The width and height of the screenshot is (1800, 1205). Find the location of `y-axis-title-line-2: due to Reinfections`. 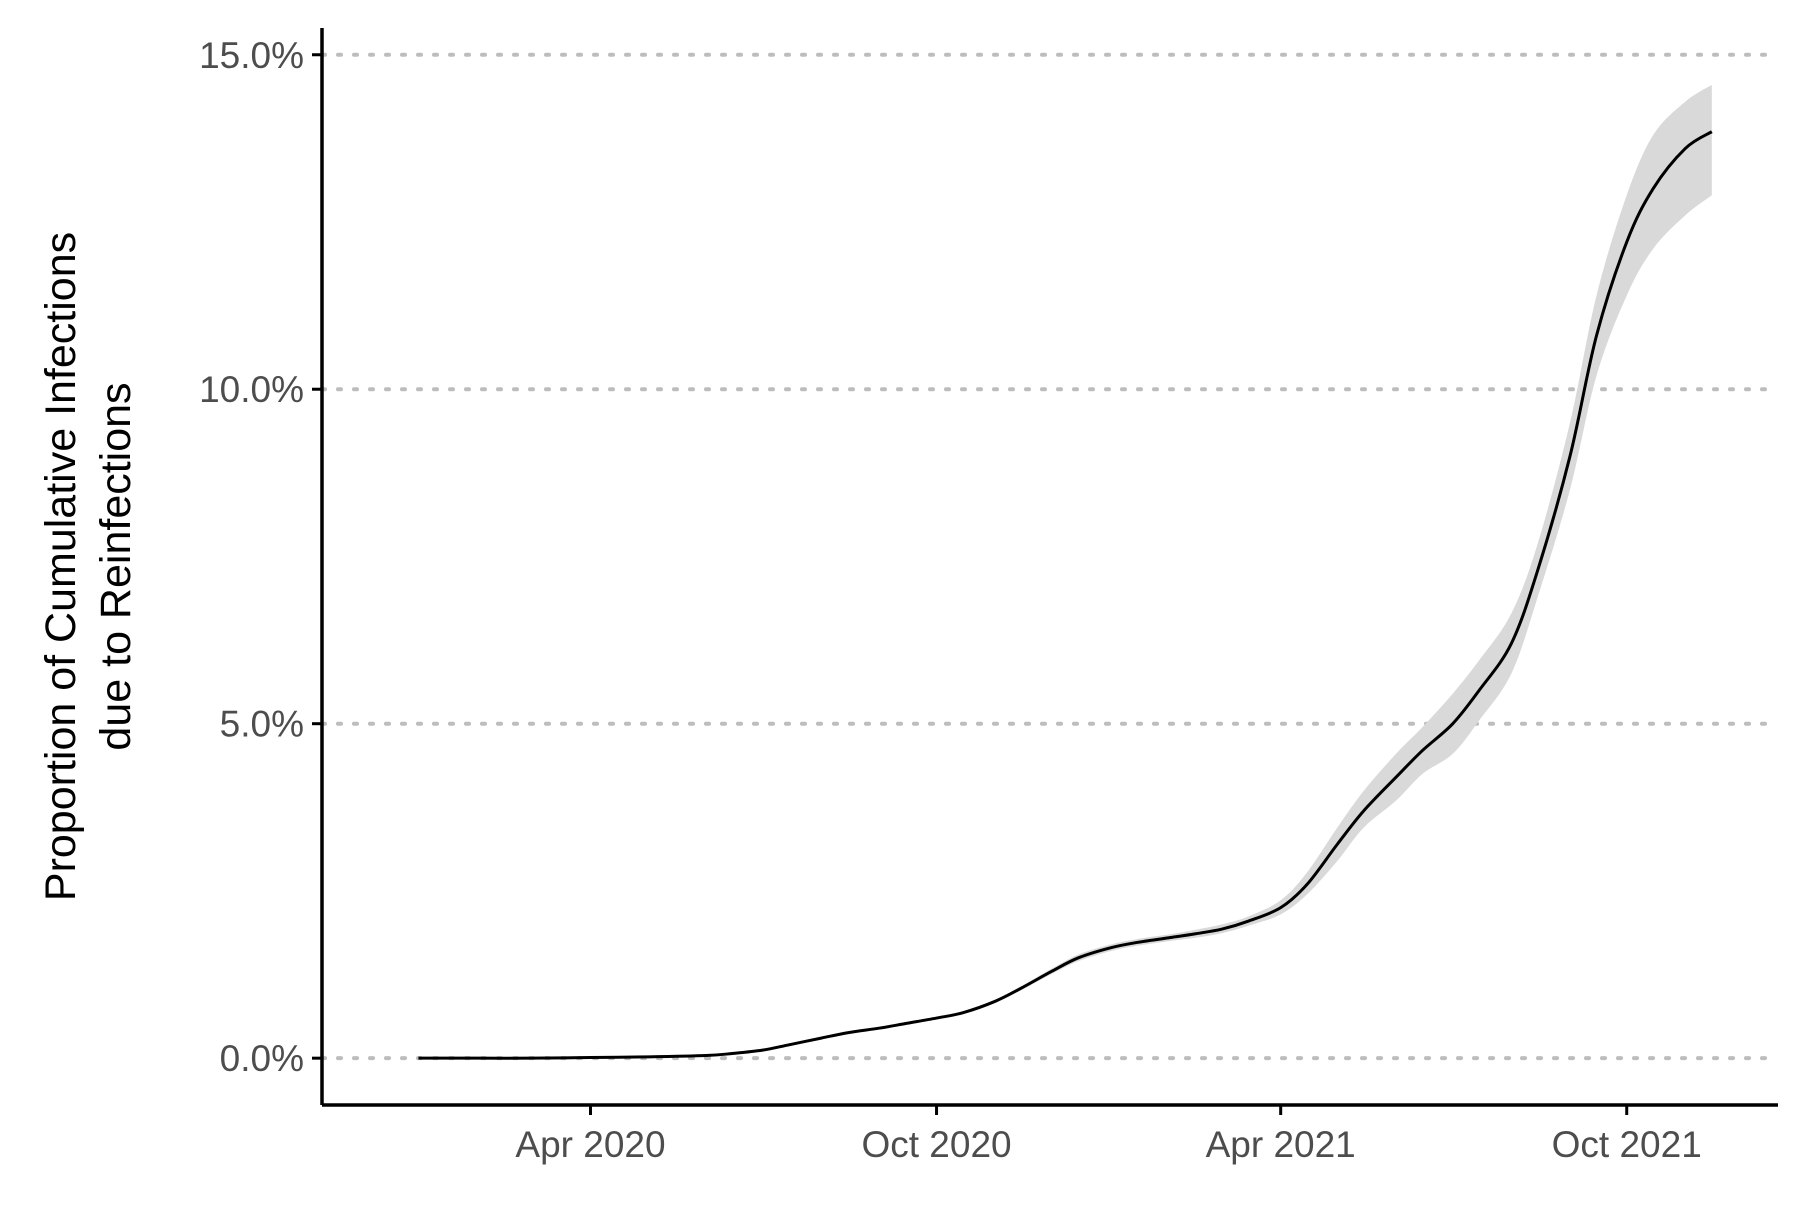

y-axis-title-line-2: due to Reinfections is located at coordinates (116, 566).